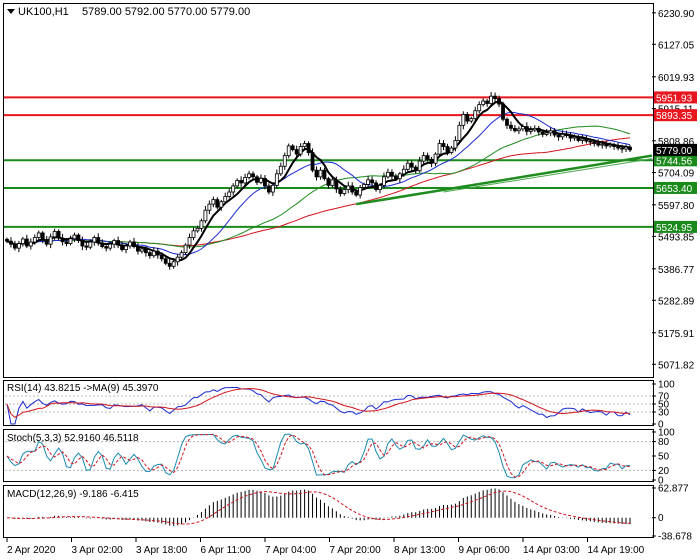  What do you see at coordinates (674, 116) in the screenshot?
I see `level-tag-label: 5893.35` at bounding box center [674, 116].